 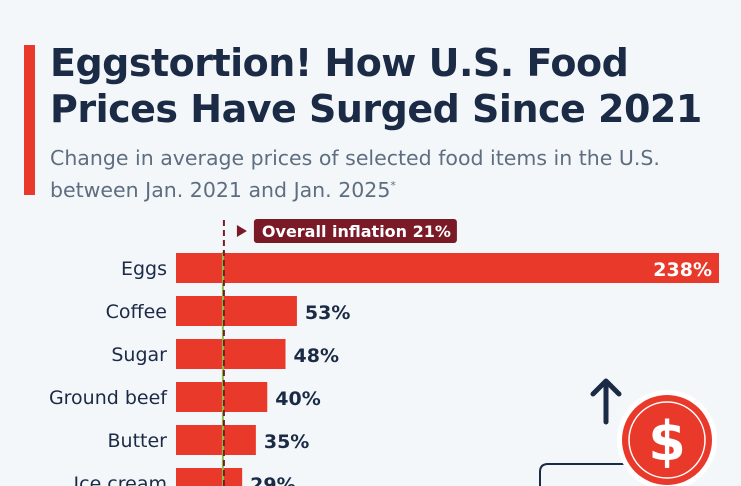 I want to click on category-label: Ground beef, so click(x=108, y=398).